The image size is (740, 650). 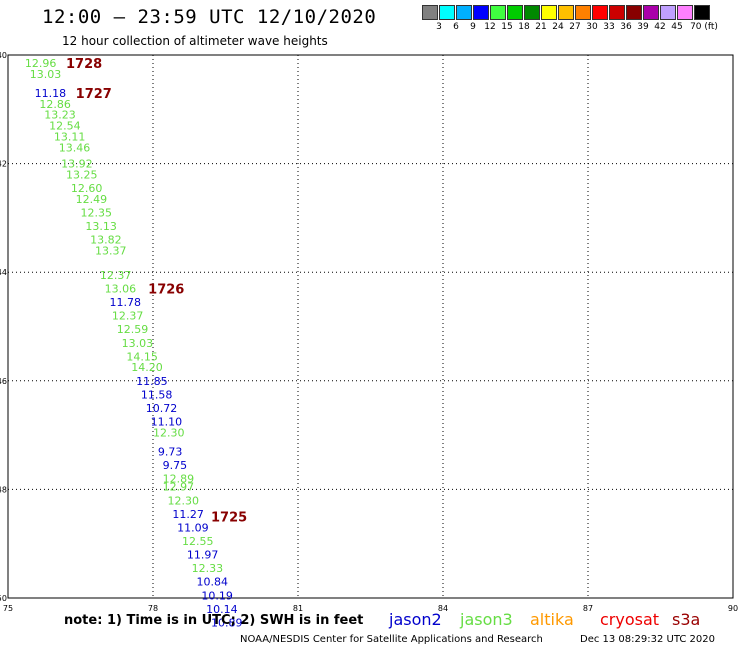 I want to click on scale-label: 24, so click(x=558, y=27).